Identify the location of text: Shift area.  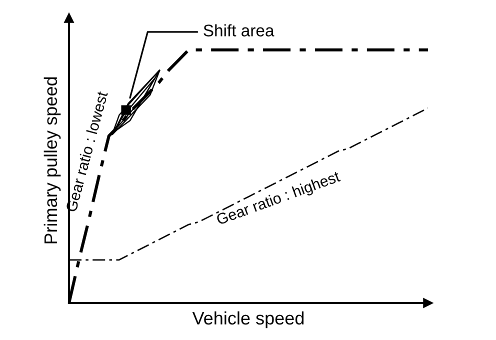
(239, 30).